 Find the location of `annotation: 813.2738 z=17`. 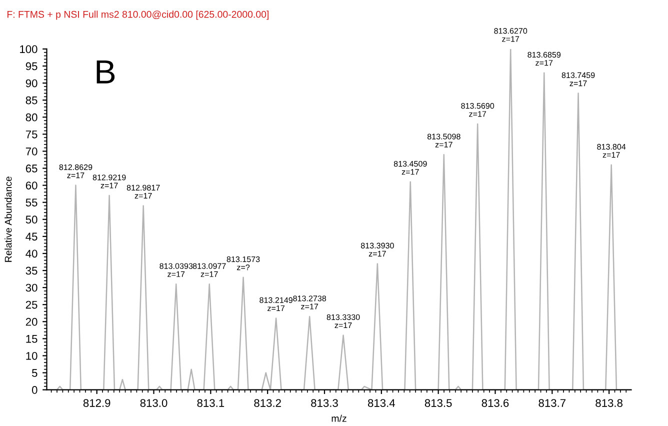

annotation: 813.2738 z=17 is located at coordinates (309, 303).